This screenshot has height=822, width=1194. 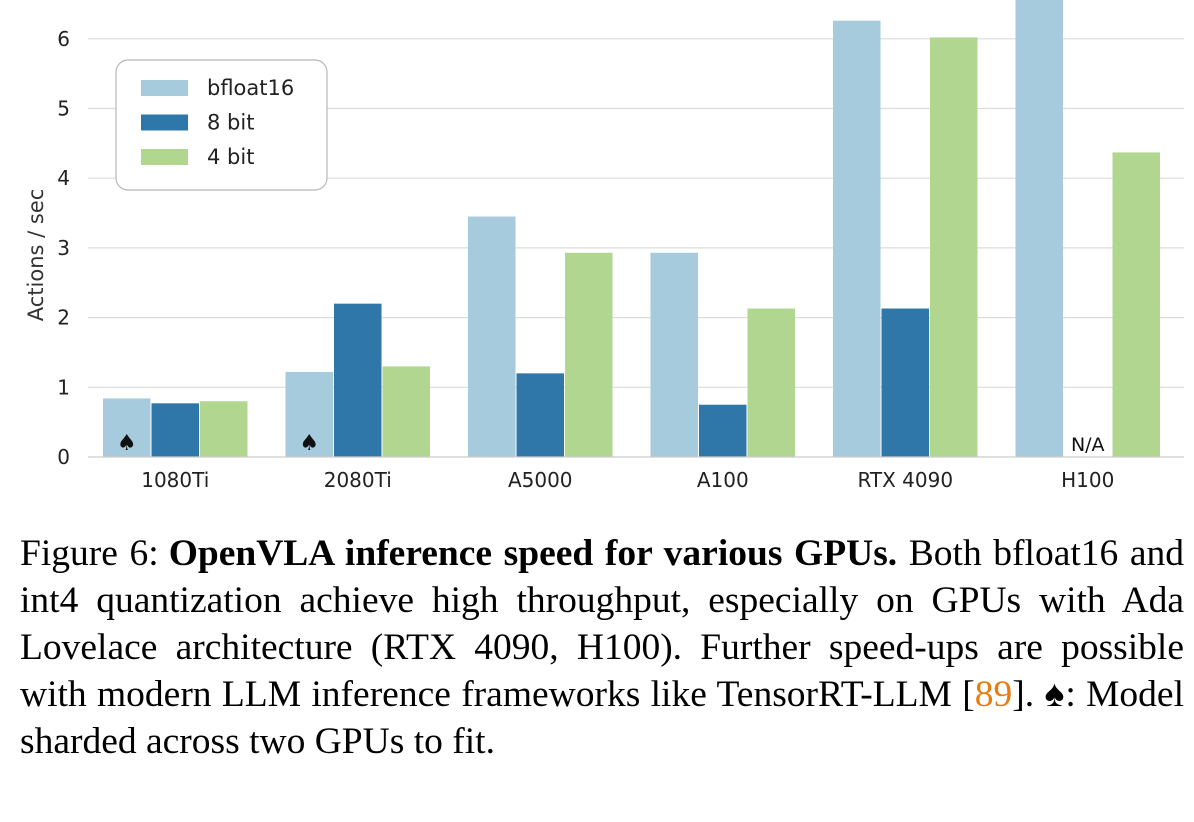 I want to click on sharded-marker-1080ti: ♠, so click(x=127, y=443).